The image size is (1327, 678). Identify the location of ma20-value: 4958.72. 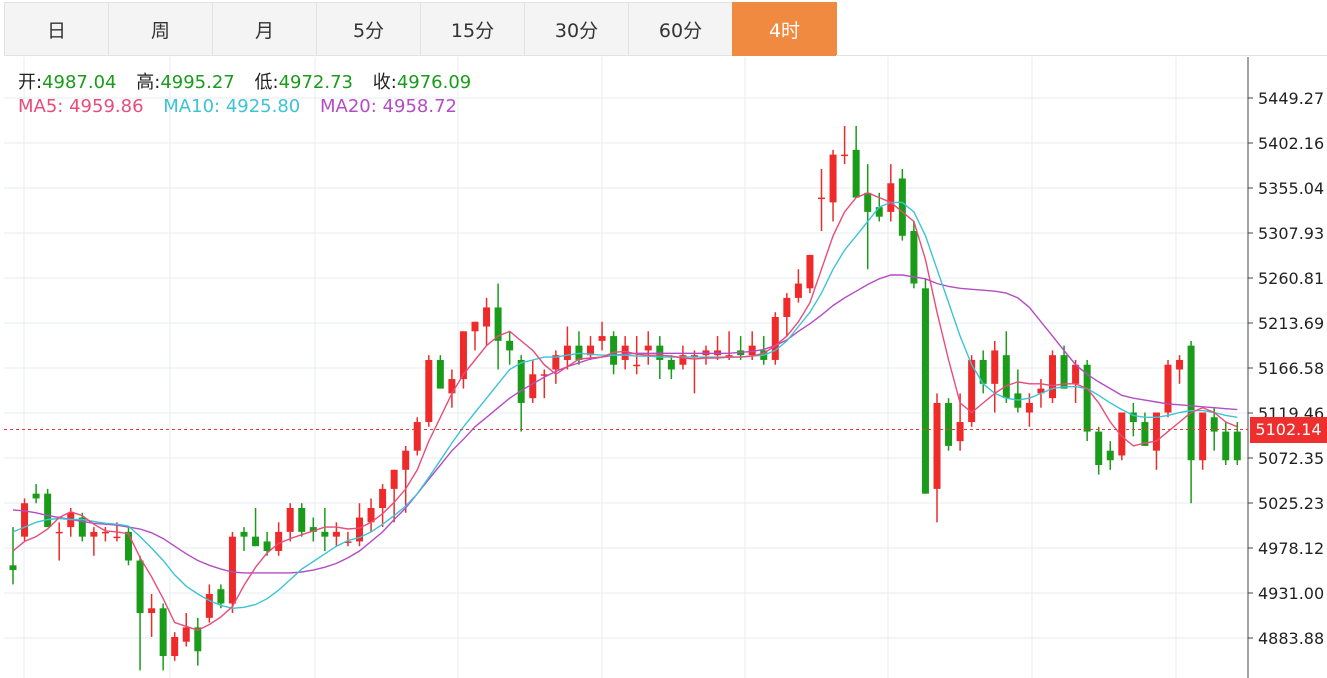
(419, 106).